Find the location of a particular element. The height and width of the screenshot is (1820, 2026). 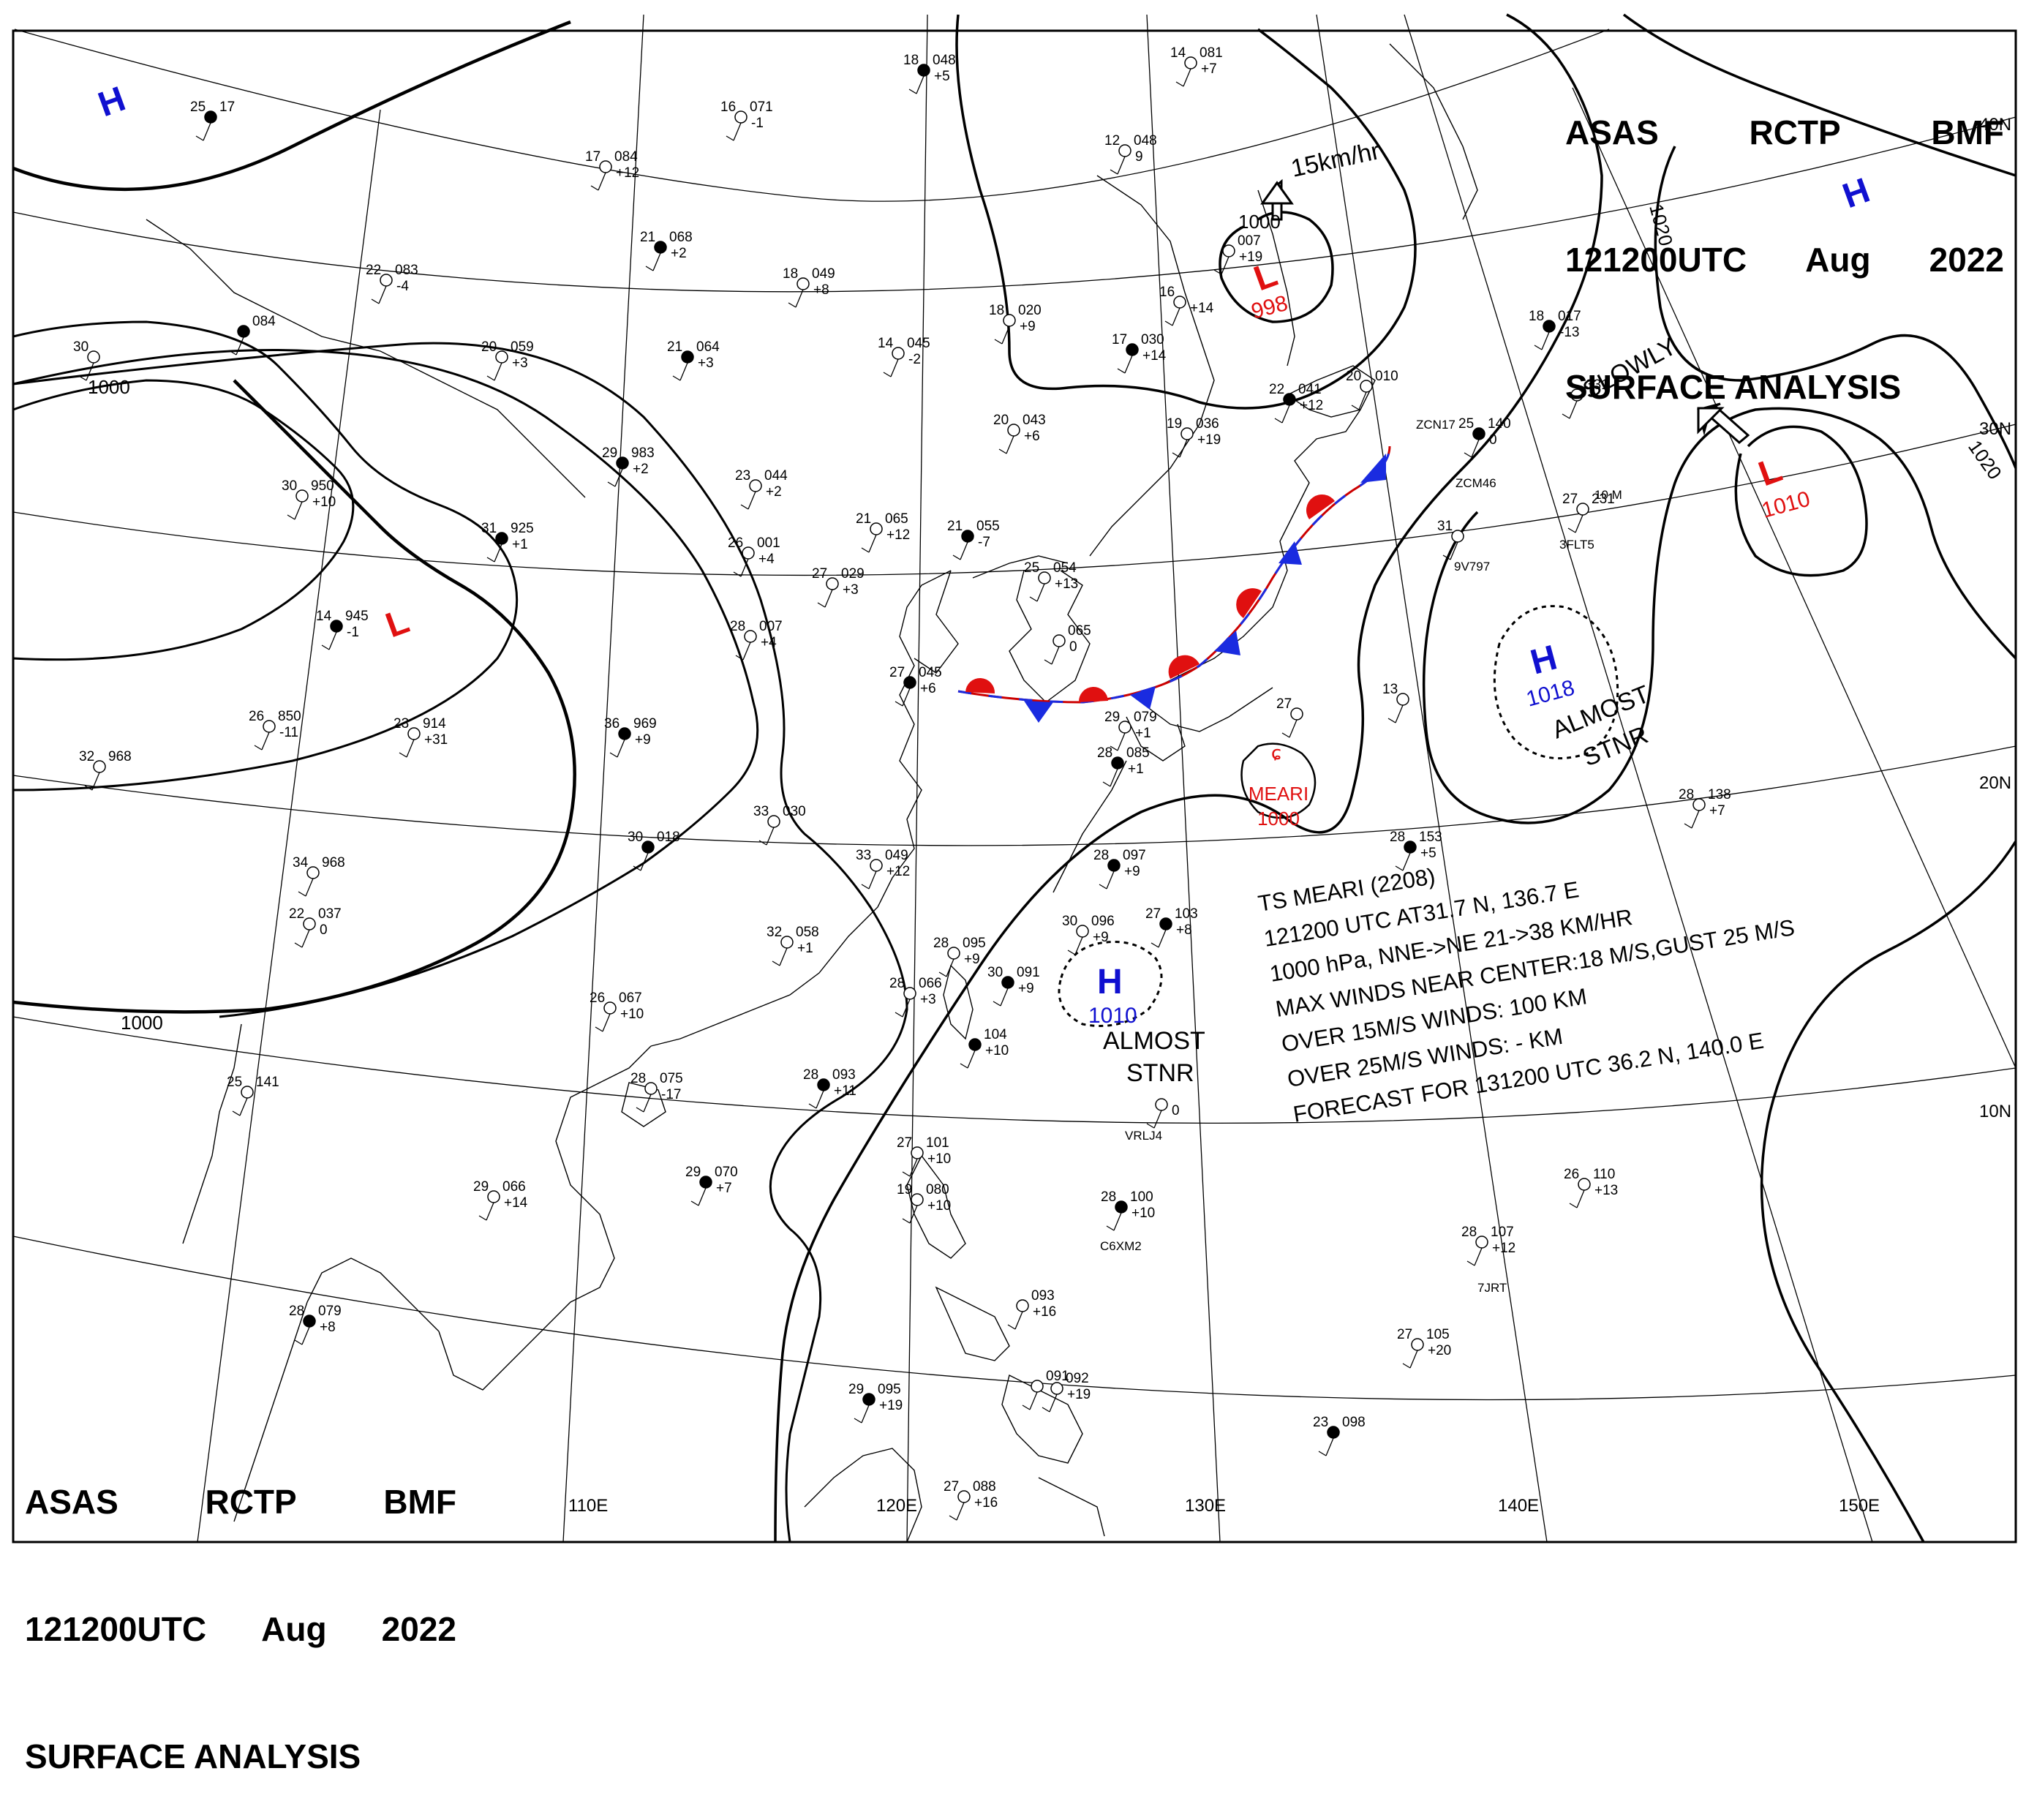

low-pressure-value: 998 is located at coordinates (1269, 307).